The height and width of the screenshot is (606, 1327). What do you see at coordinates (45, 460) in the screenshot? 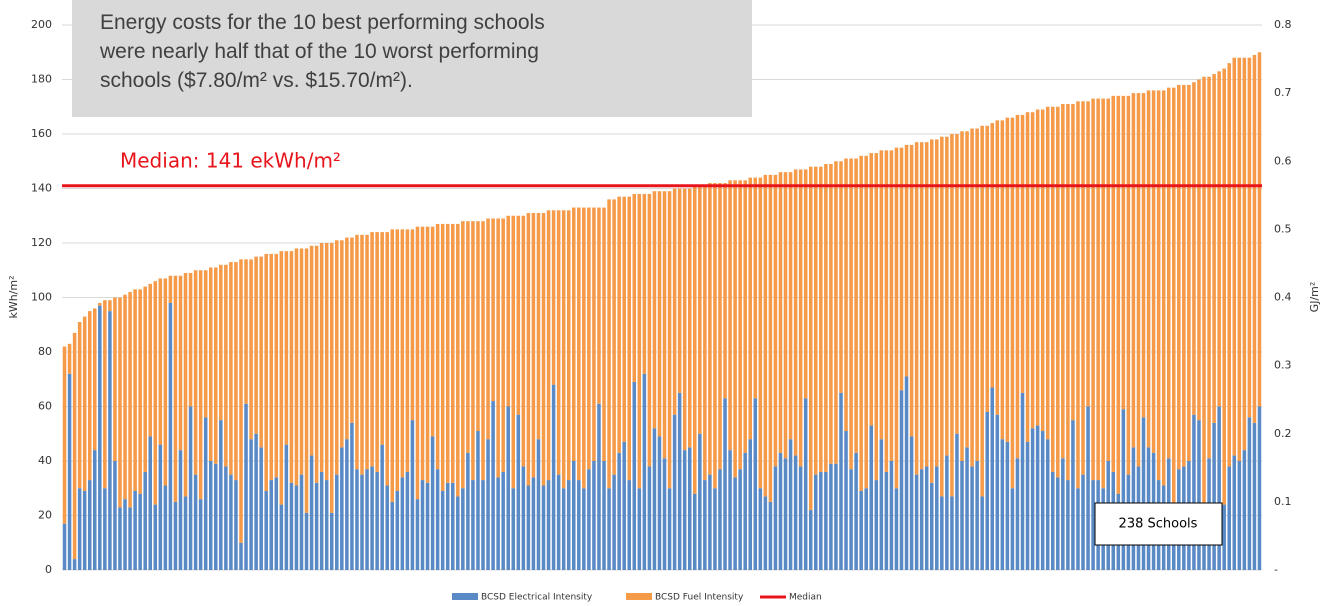
I see `y-tick-label: 40` at bounding box center [45, 460].